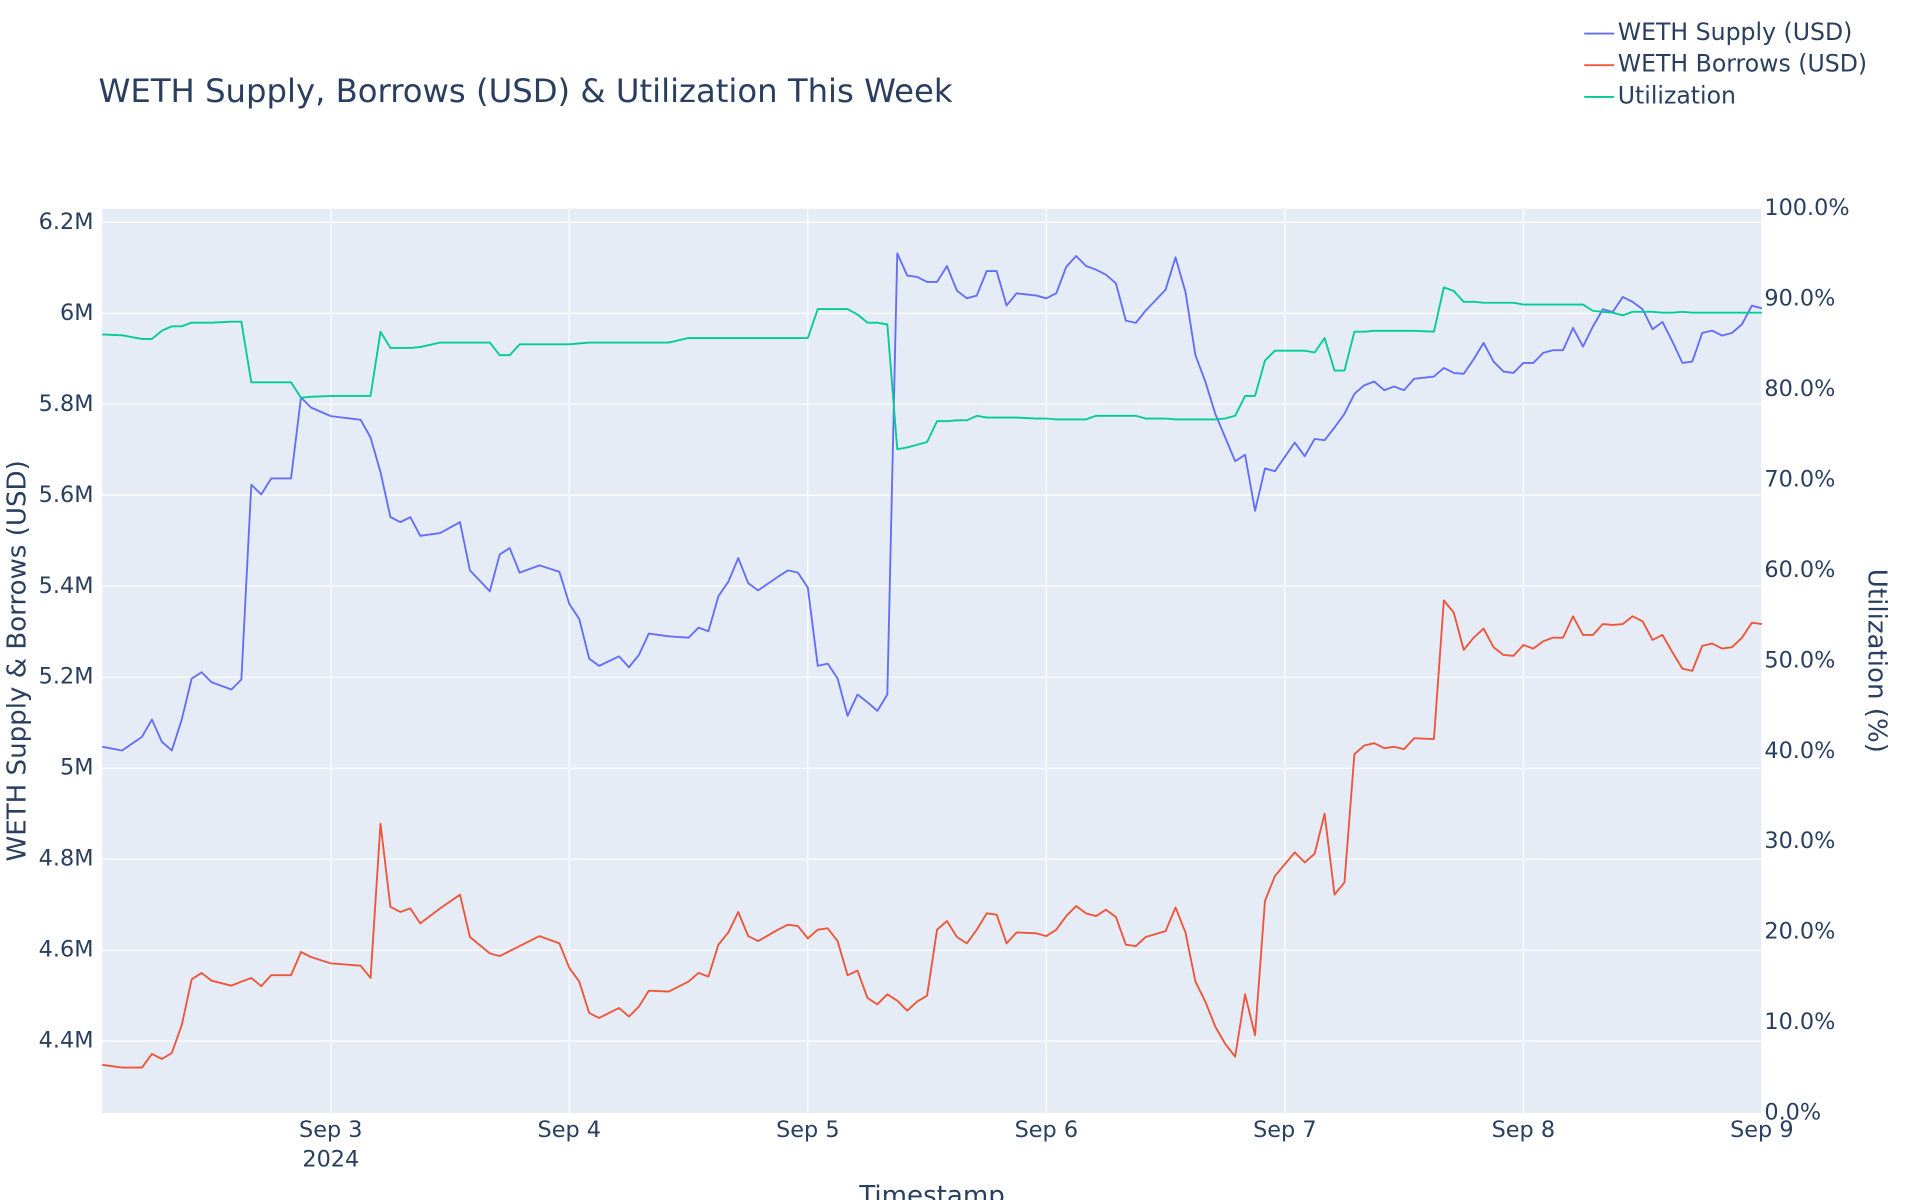  Describe the element at coordinates (77, 768) in the screenshot. I see `y-tick-label: 5M` at that location.